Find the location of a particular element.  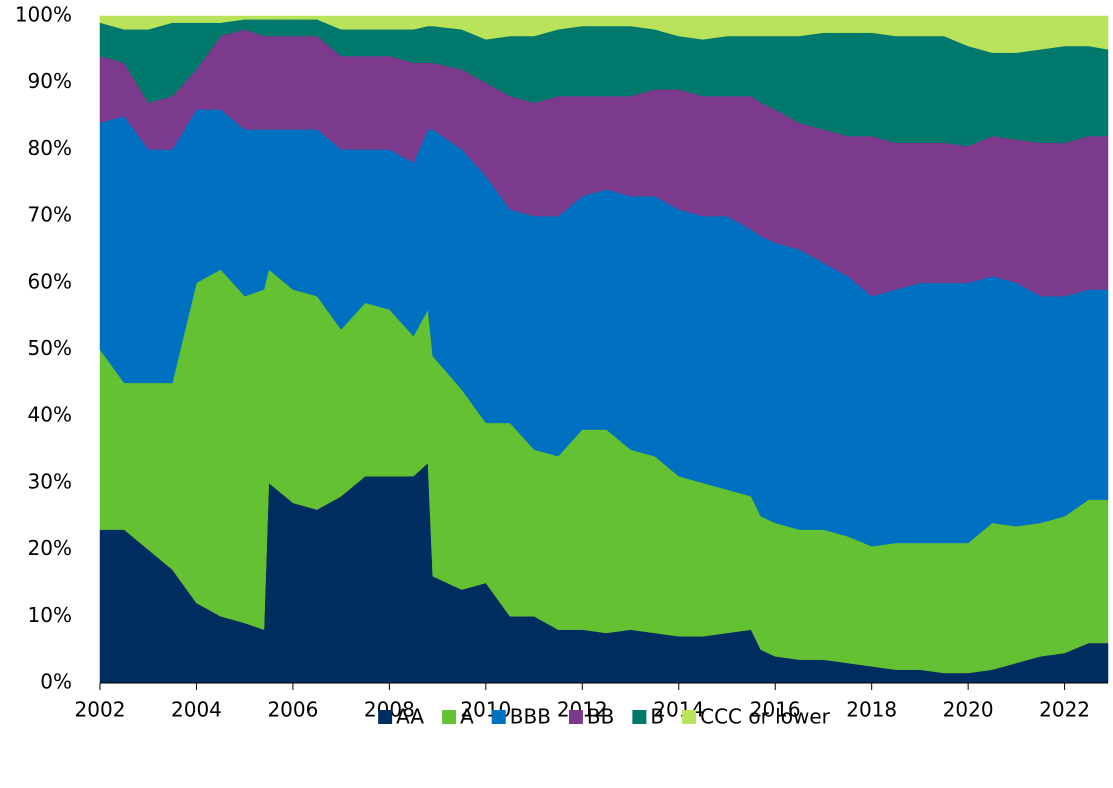

legend-label: BBB is located at coordinates (530, 717).